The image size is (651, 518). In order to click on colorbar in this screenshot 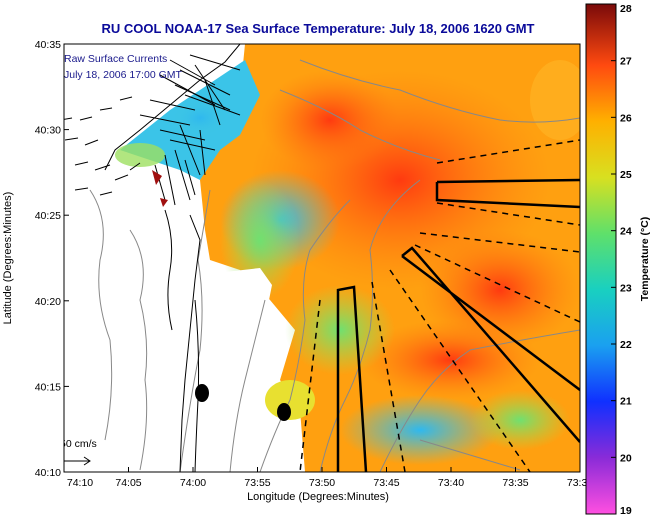, I will do `click(601, 259)`.